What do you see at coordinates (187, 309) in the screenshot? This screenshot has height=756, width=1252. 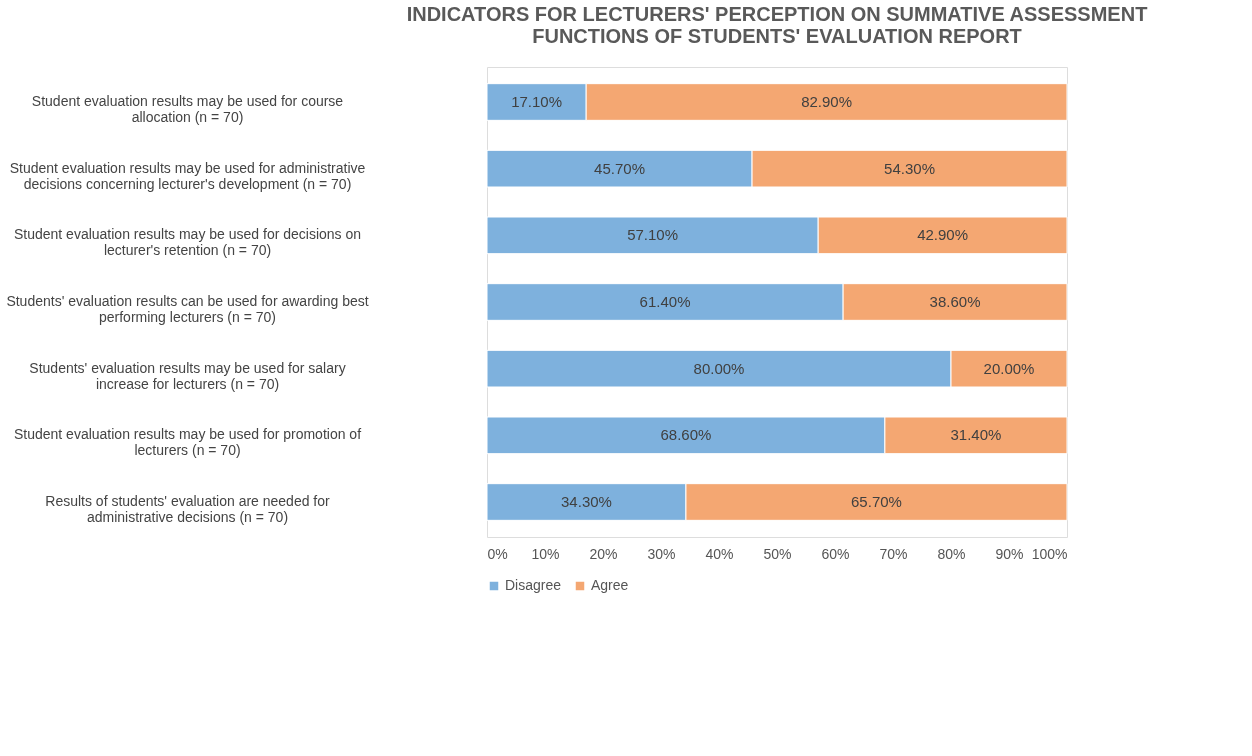 I see `y-tick-label: Students' evaluation results can be used for awarding best performing lecturers (n = 70)` at bounding box center [187, 309].